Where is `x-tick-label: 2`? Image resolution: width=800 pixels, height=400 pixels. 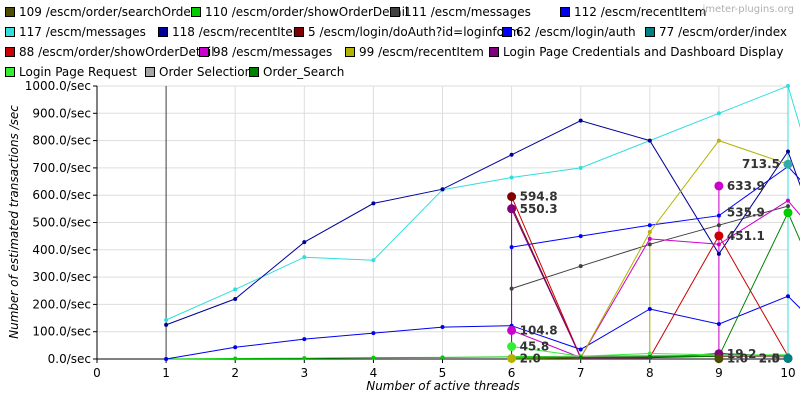 x-tick-label: 2 is located at coordinates (235, 373).